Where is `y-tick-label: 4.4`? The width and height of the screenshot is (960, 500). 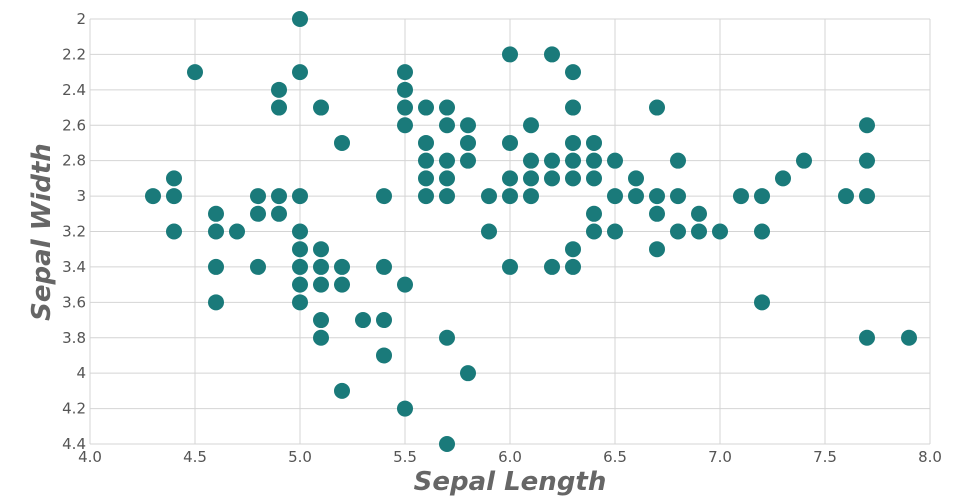
y-tick-label: 4.4 is located at coordinates (74, 444).